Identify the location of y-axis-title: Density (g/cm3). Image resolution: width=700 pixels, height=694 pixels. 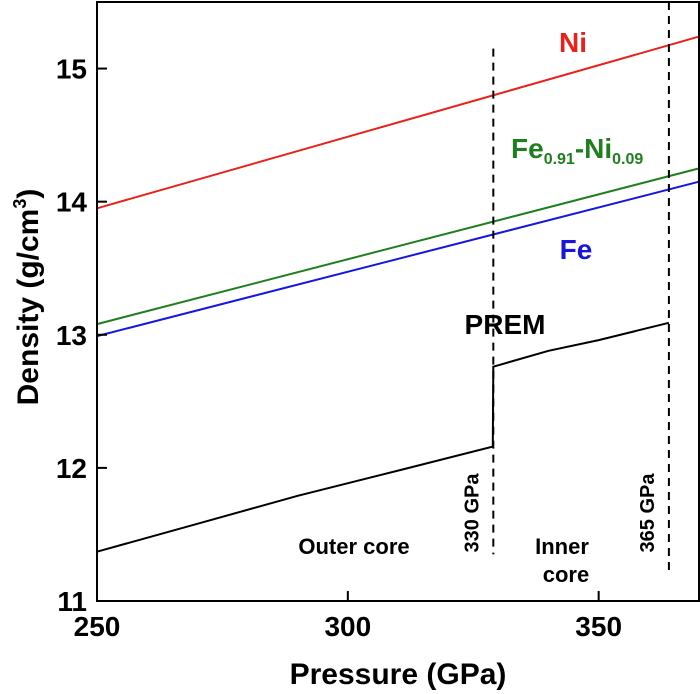
(27, 297).